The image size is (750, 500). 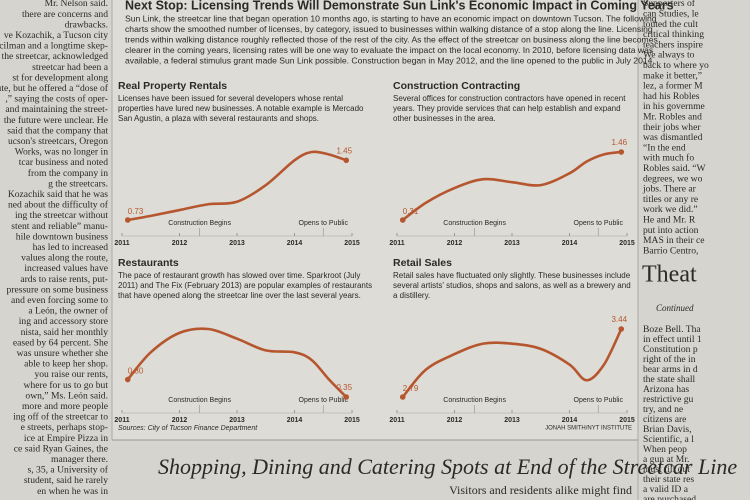 I want to click on credit: JONAH SMITH/NYT INSTITUTE, so click(x=588, y=429).